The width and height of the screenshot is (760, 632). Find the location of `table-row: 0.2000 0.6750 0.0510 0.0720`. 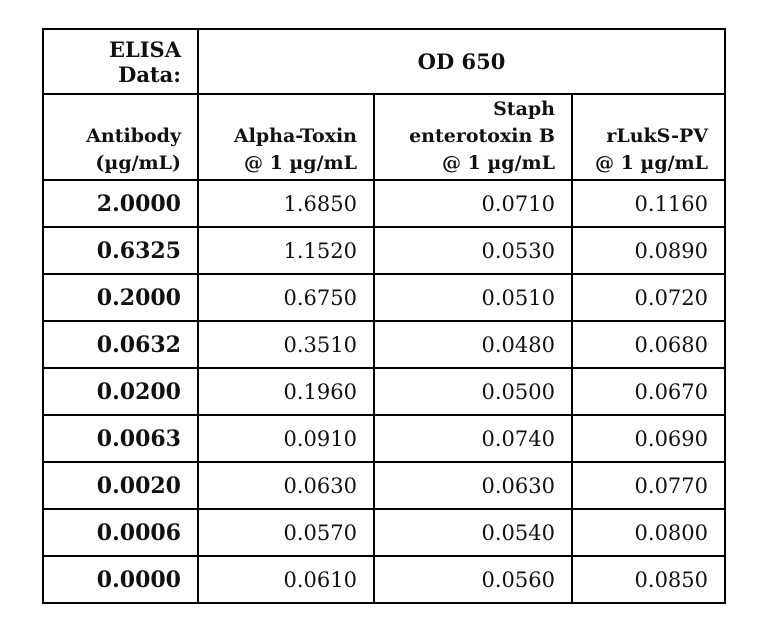

table-row: 0.2000 0.6750 0.0510 0.0720 is located at coordinates (384, 297).